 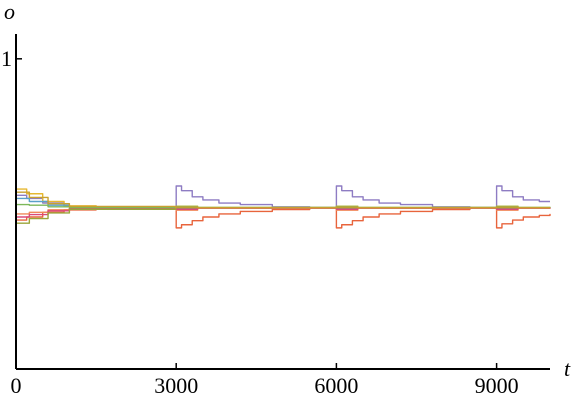 I want to click on x-axis-label: t, so click(x=567, y=368).